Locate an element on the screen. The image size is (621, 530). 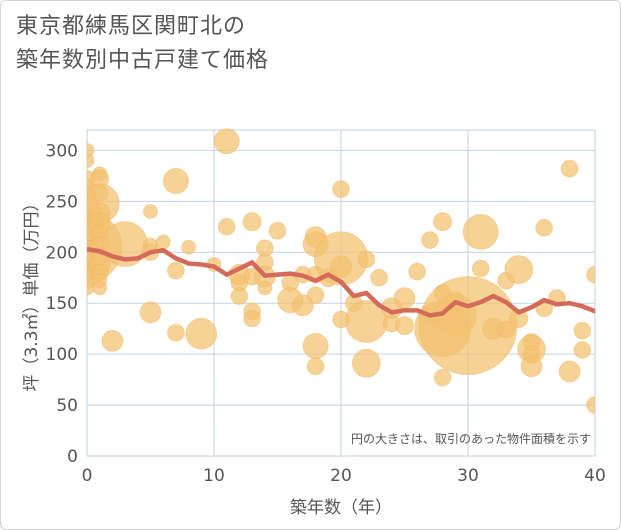
trend-line-layer is located at coordinates (341, 282).